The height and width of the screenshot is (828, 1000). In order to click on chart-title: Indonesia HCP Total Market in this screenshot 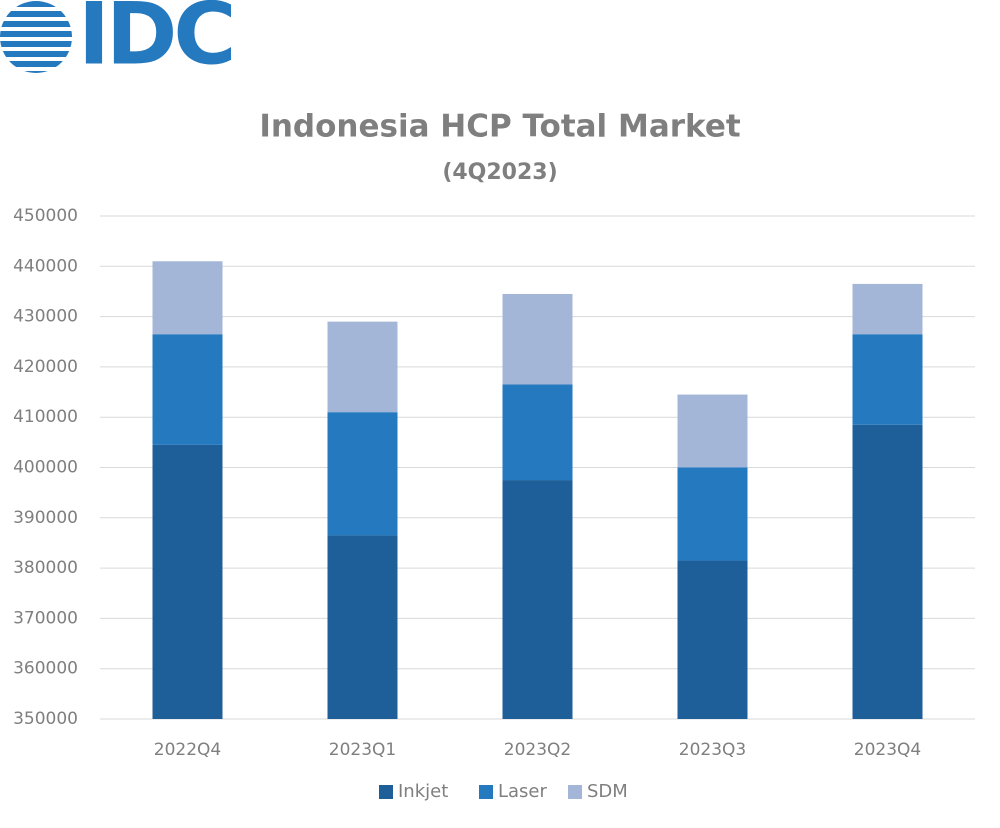, I will do `click(500, 127)`.